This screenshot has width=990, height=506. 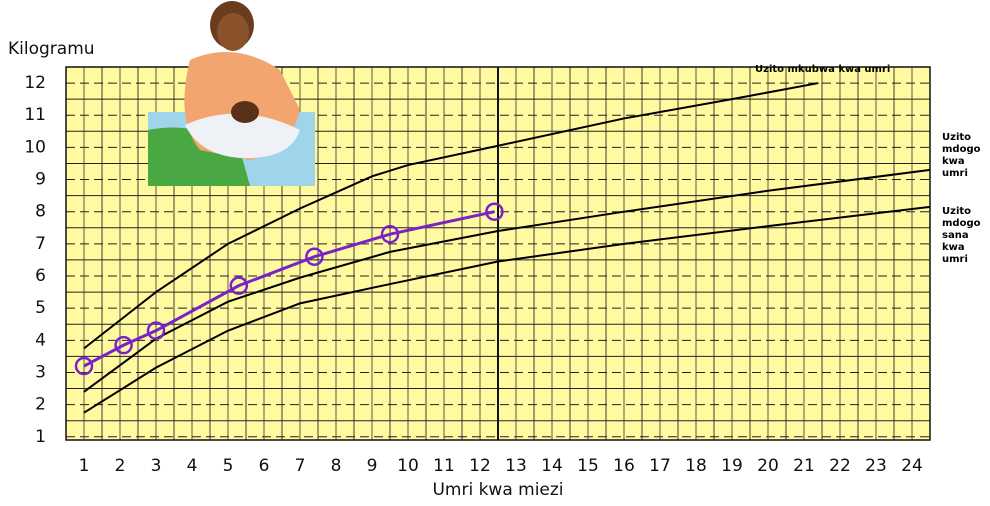 What do you see at coordinates (300, 466) in the screenshot?
I see `x-tick-label: 7` at bounding box center [300, 466].